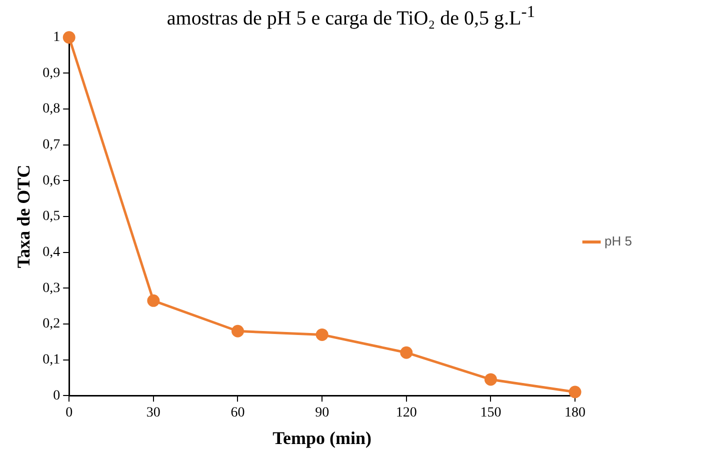 This screenshot has height=464, width=702. I want to click on chart-title: amostras de pH 5 e carga de TiO₂ de 0,5 g.L$^{-1}$, so click(351, 16).